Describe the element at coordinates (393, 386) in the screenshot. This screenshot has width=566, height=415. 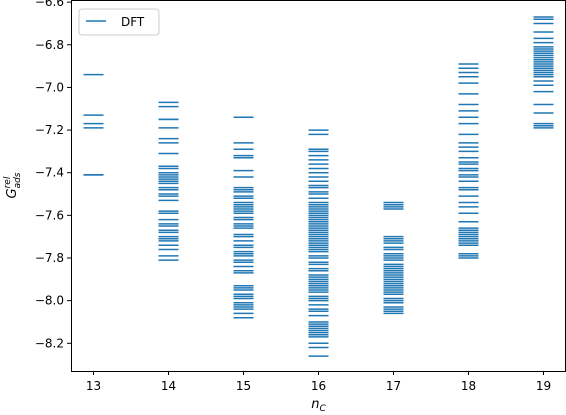
I see `x-tick-label: 17` at that location.